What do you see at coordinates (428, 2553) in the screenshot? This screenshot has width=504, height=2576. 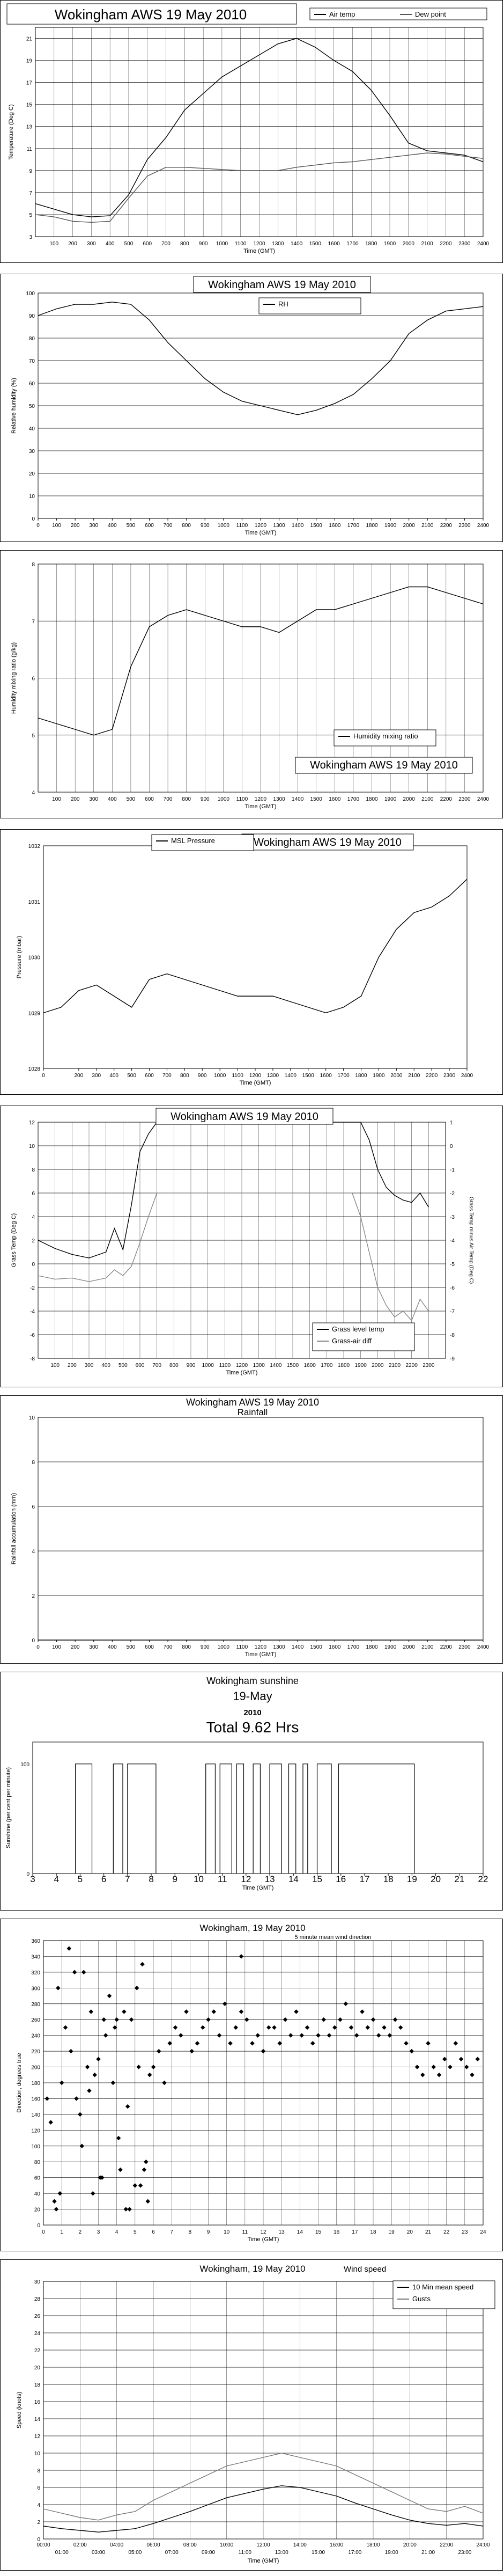 I see `x-tick-label: 21:00` at bounding box center [428, 2553].